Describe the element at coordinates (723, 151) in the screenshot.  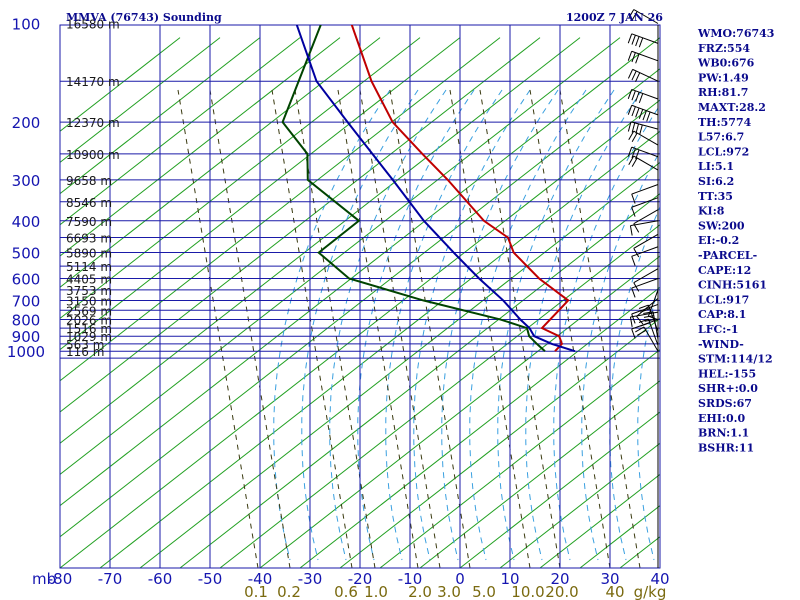
I see `index-line: LCL:972` at that location.